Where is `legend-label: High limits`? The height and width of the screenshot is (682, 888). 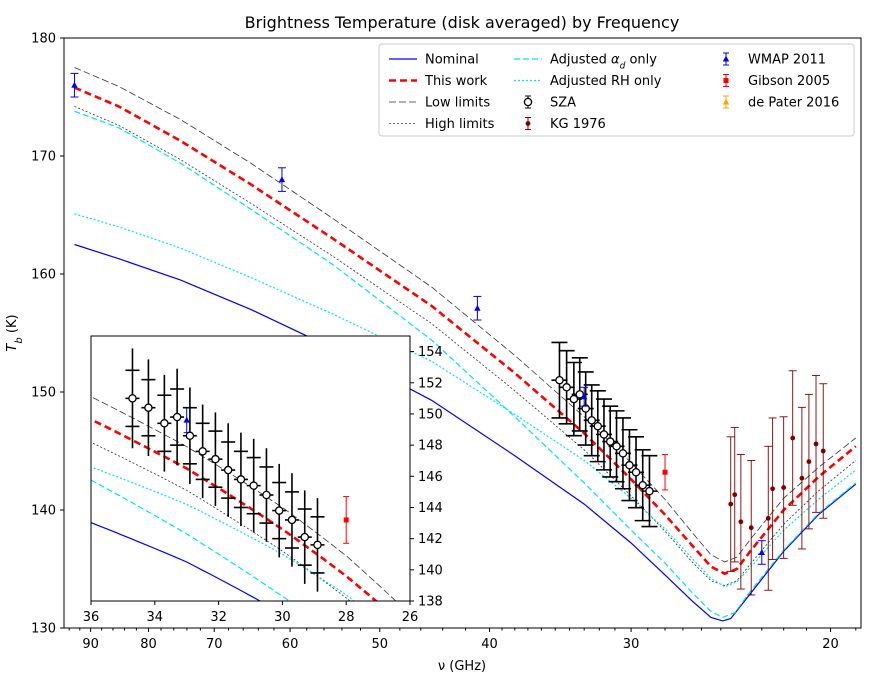
legend-label: High limits is located at coordinates (460, 124).